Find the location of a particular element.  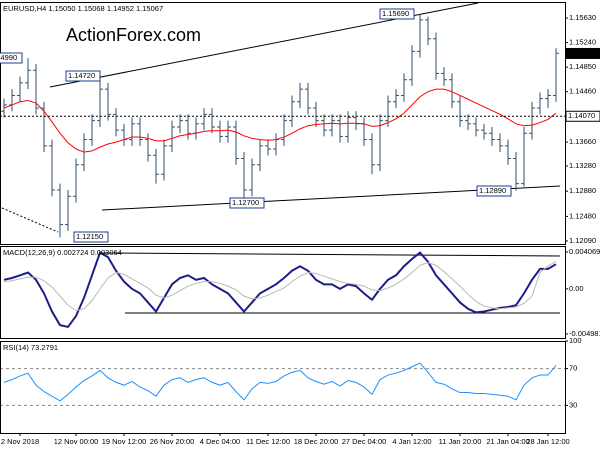

x-tick-label: 26 Nov 20:00 is located at coordinates (172, 441).